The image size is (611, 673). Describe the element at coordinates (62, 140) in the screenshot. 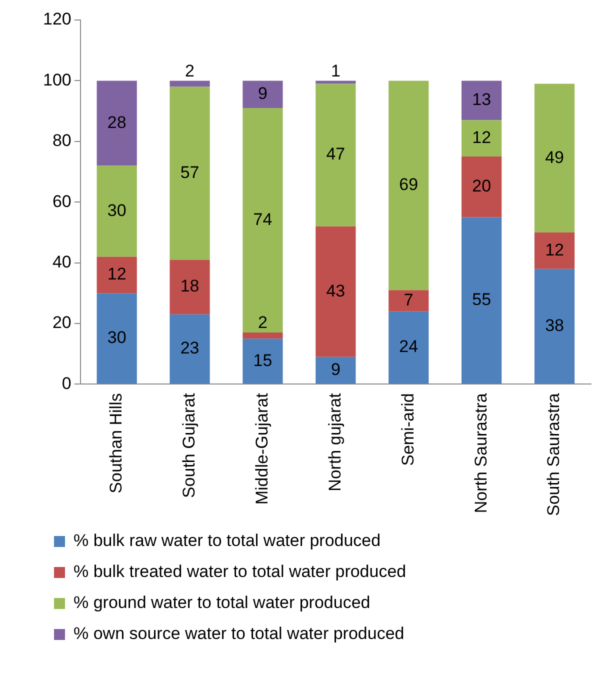

I see `y-tick-label: 80` at that location.